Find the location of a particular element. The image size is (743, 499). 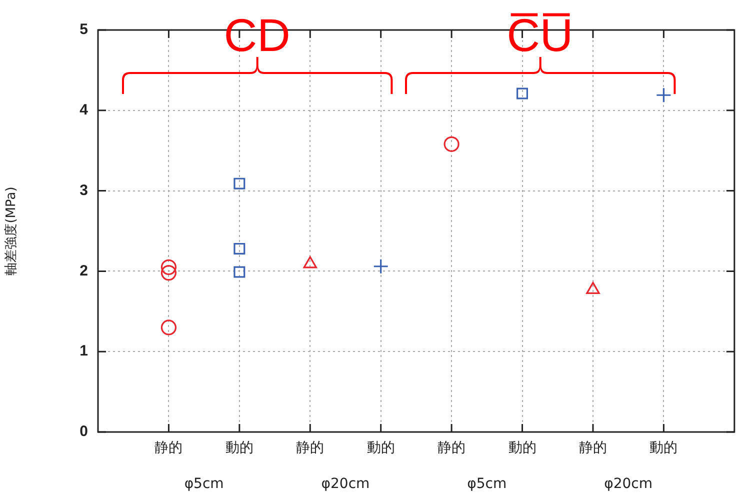

y-tick-label: 5 is located at coordinates (84, 29).